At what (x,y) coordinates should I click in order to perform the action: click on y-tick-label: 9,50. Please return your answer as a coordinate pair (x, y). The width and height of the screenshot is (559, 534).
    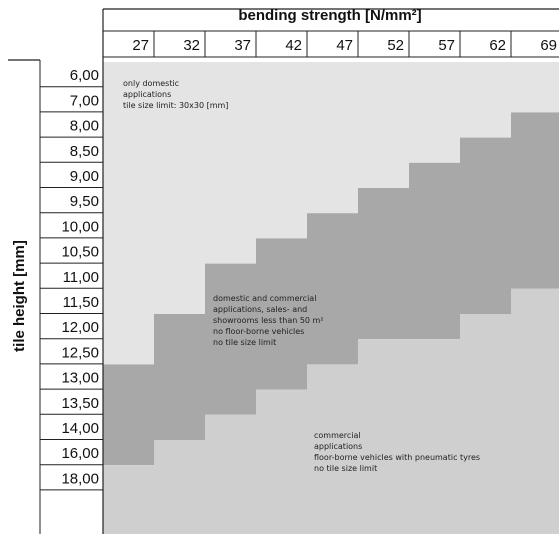
    Looking at the image, I should click on (84, 201).